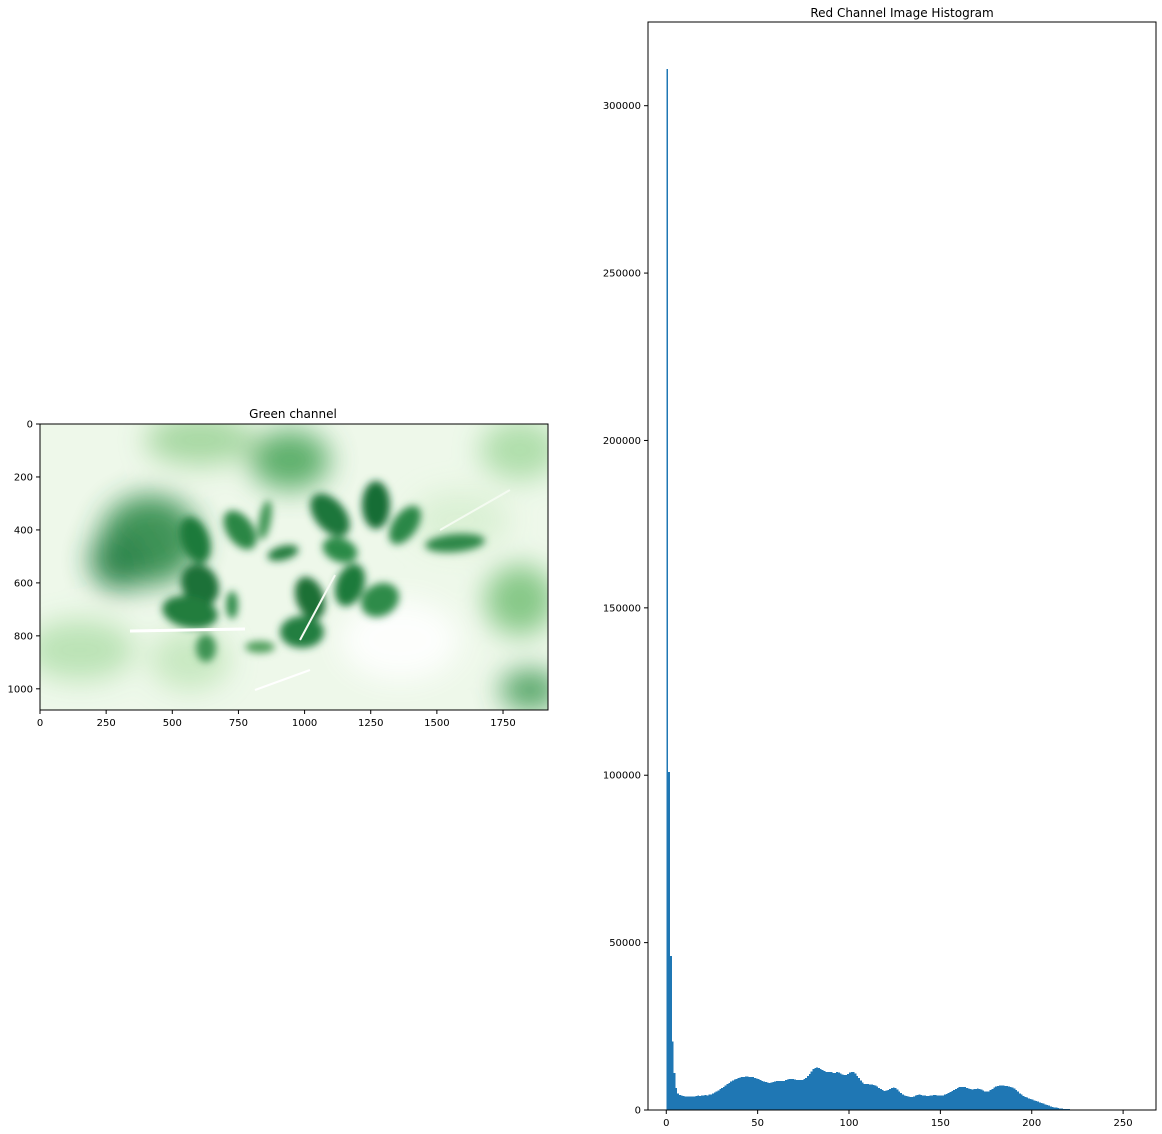 This screenshot has height=1134, width=1162. What do you see at coordinates (23, 583) in the screenshot?
I see `image-y-tick-label: 600` at bounding box center [23, 583].